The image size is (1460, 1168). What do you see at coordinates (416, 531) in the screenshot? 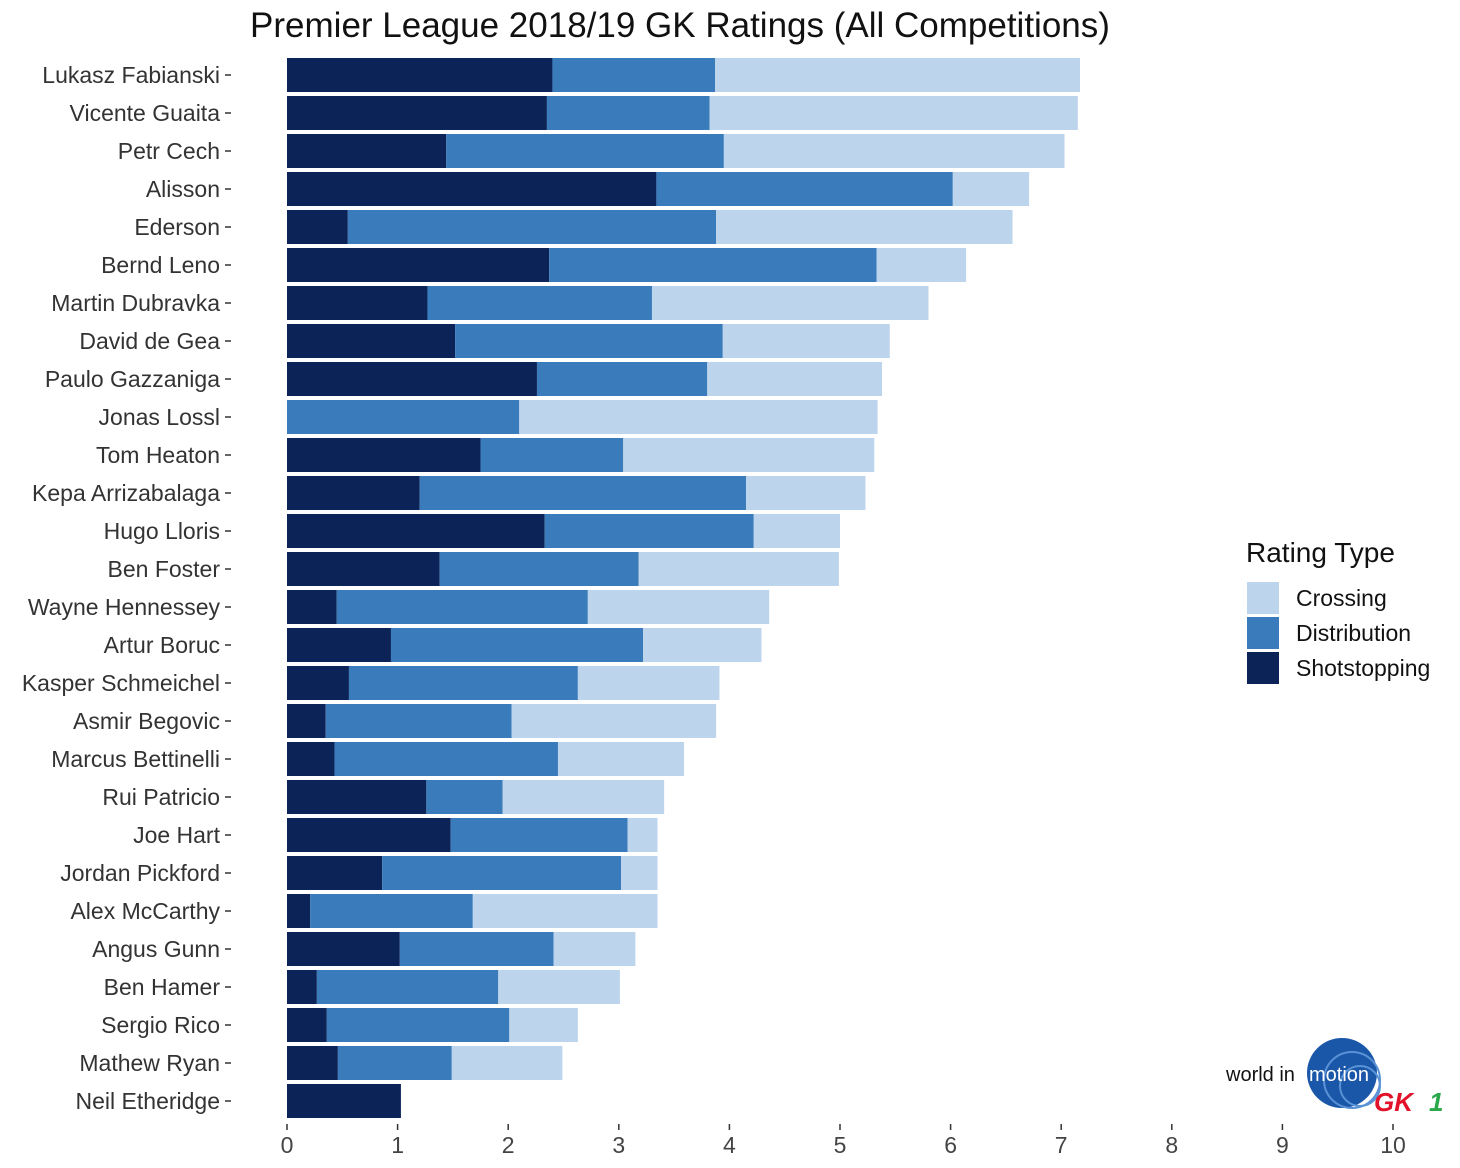
I see `bar-hugo-lloris-shotstopping` at bounding box center [416, 531].